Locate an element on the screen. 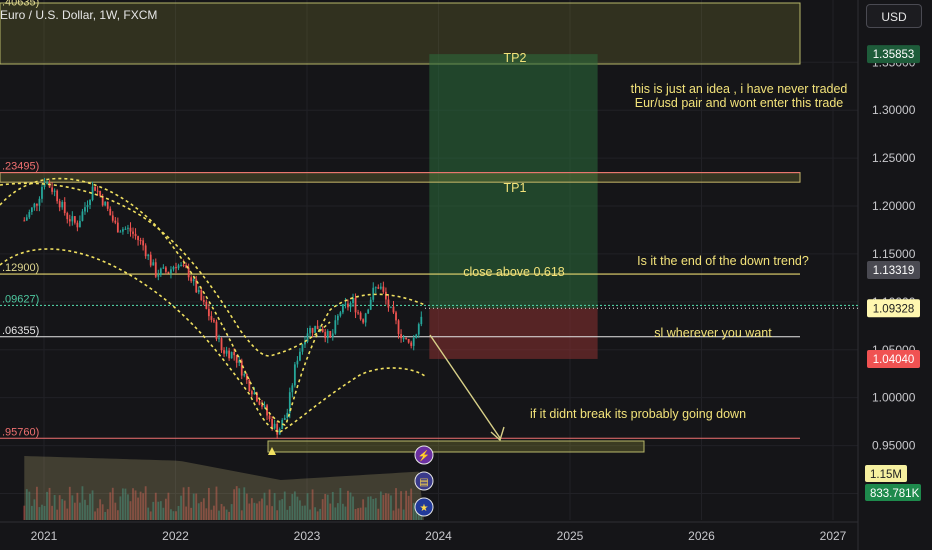  loss-zone is located at coordinates (513, 333).